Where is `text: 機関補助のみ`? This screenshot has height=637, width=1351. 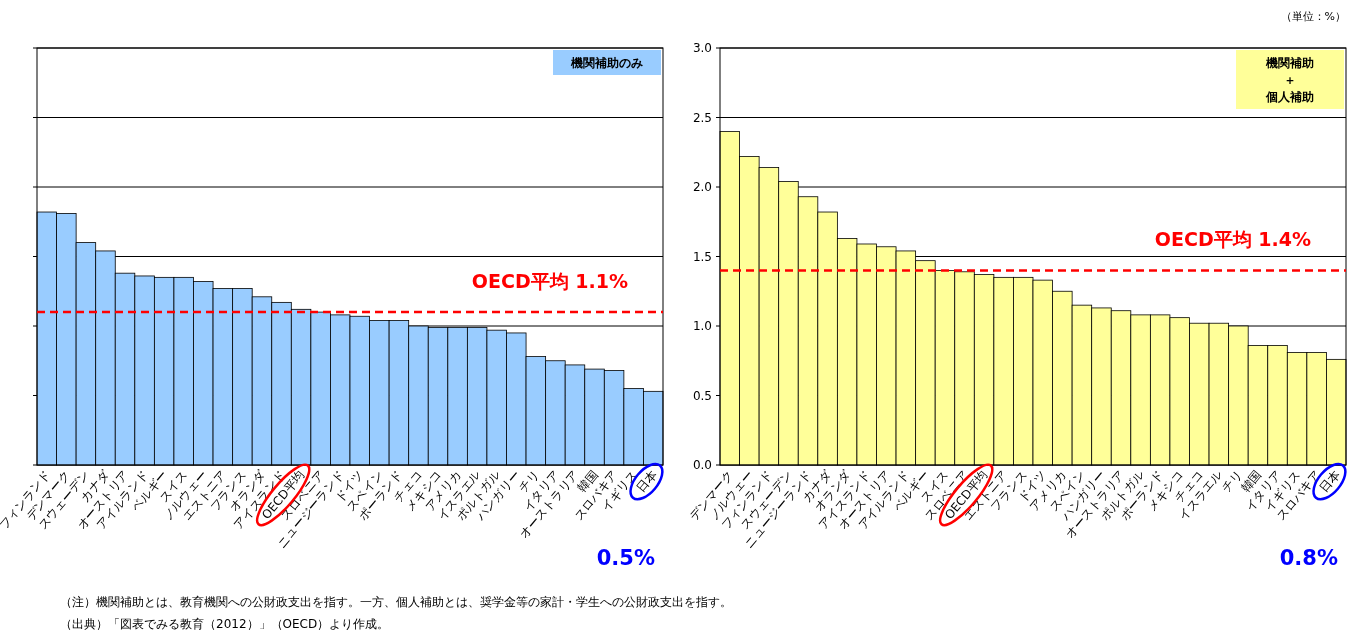
text: 機関補助のみ is located at coordinates (606, 63).